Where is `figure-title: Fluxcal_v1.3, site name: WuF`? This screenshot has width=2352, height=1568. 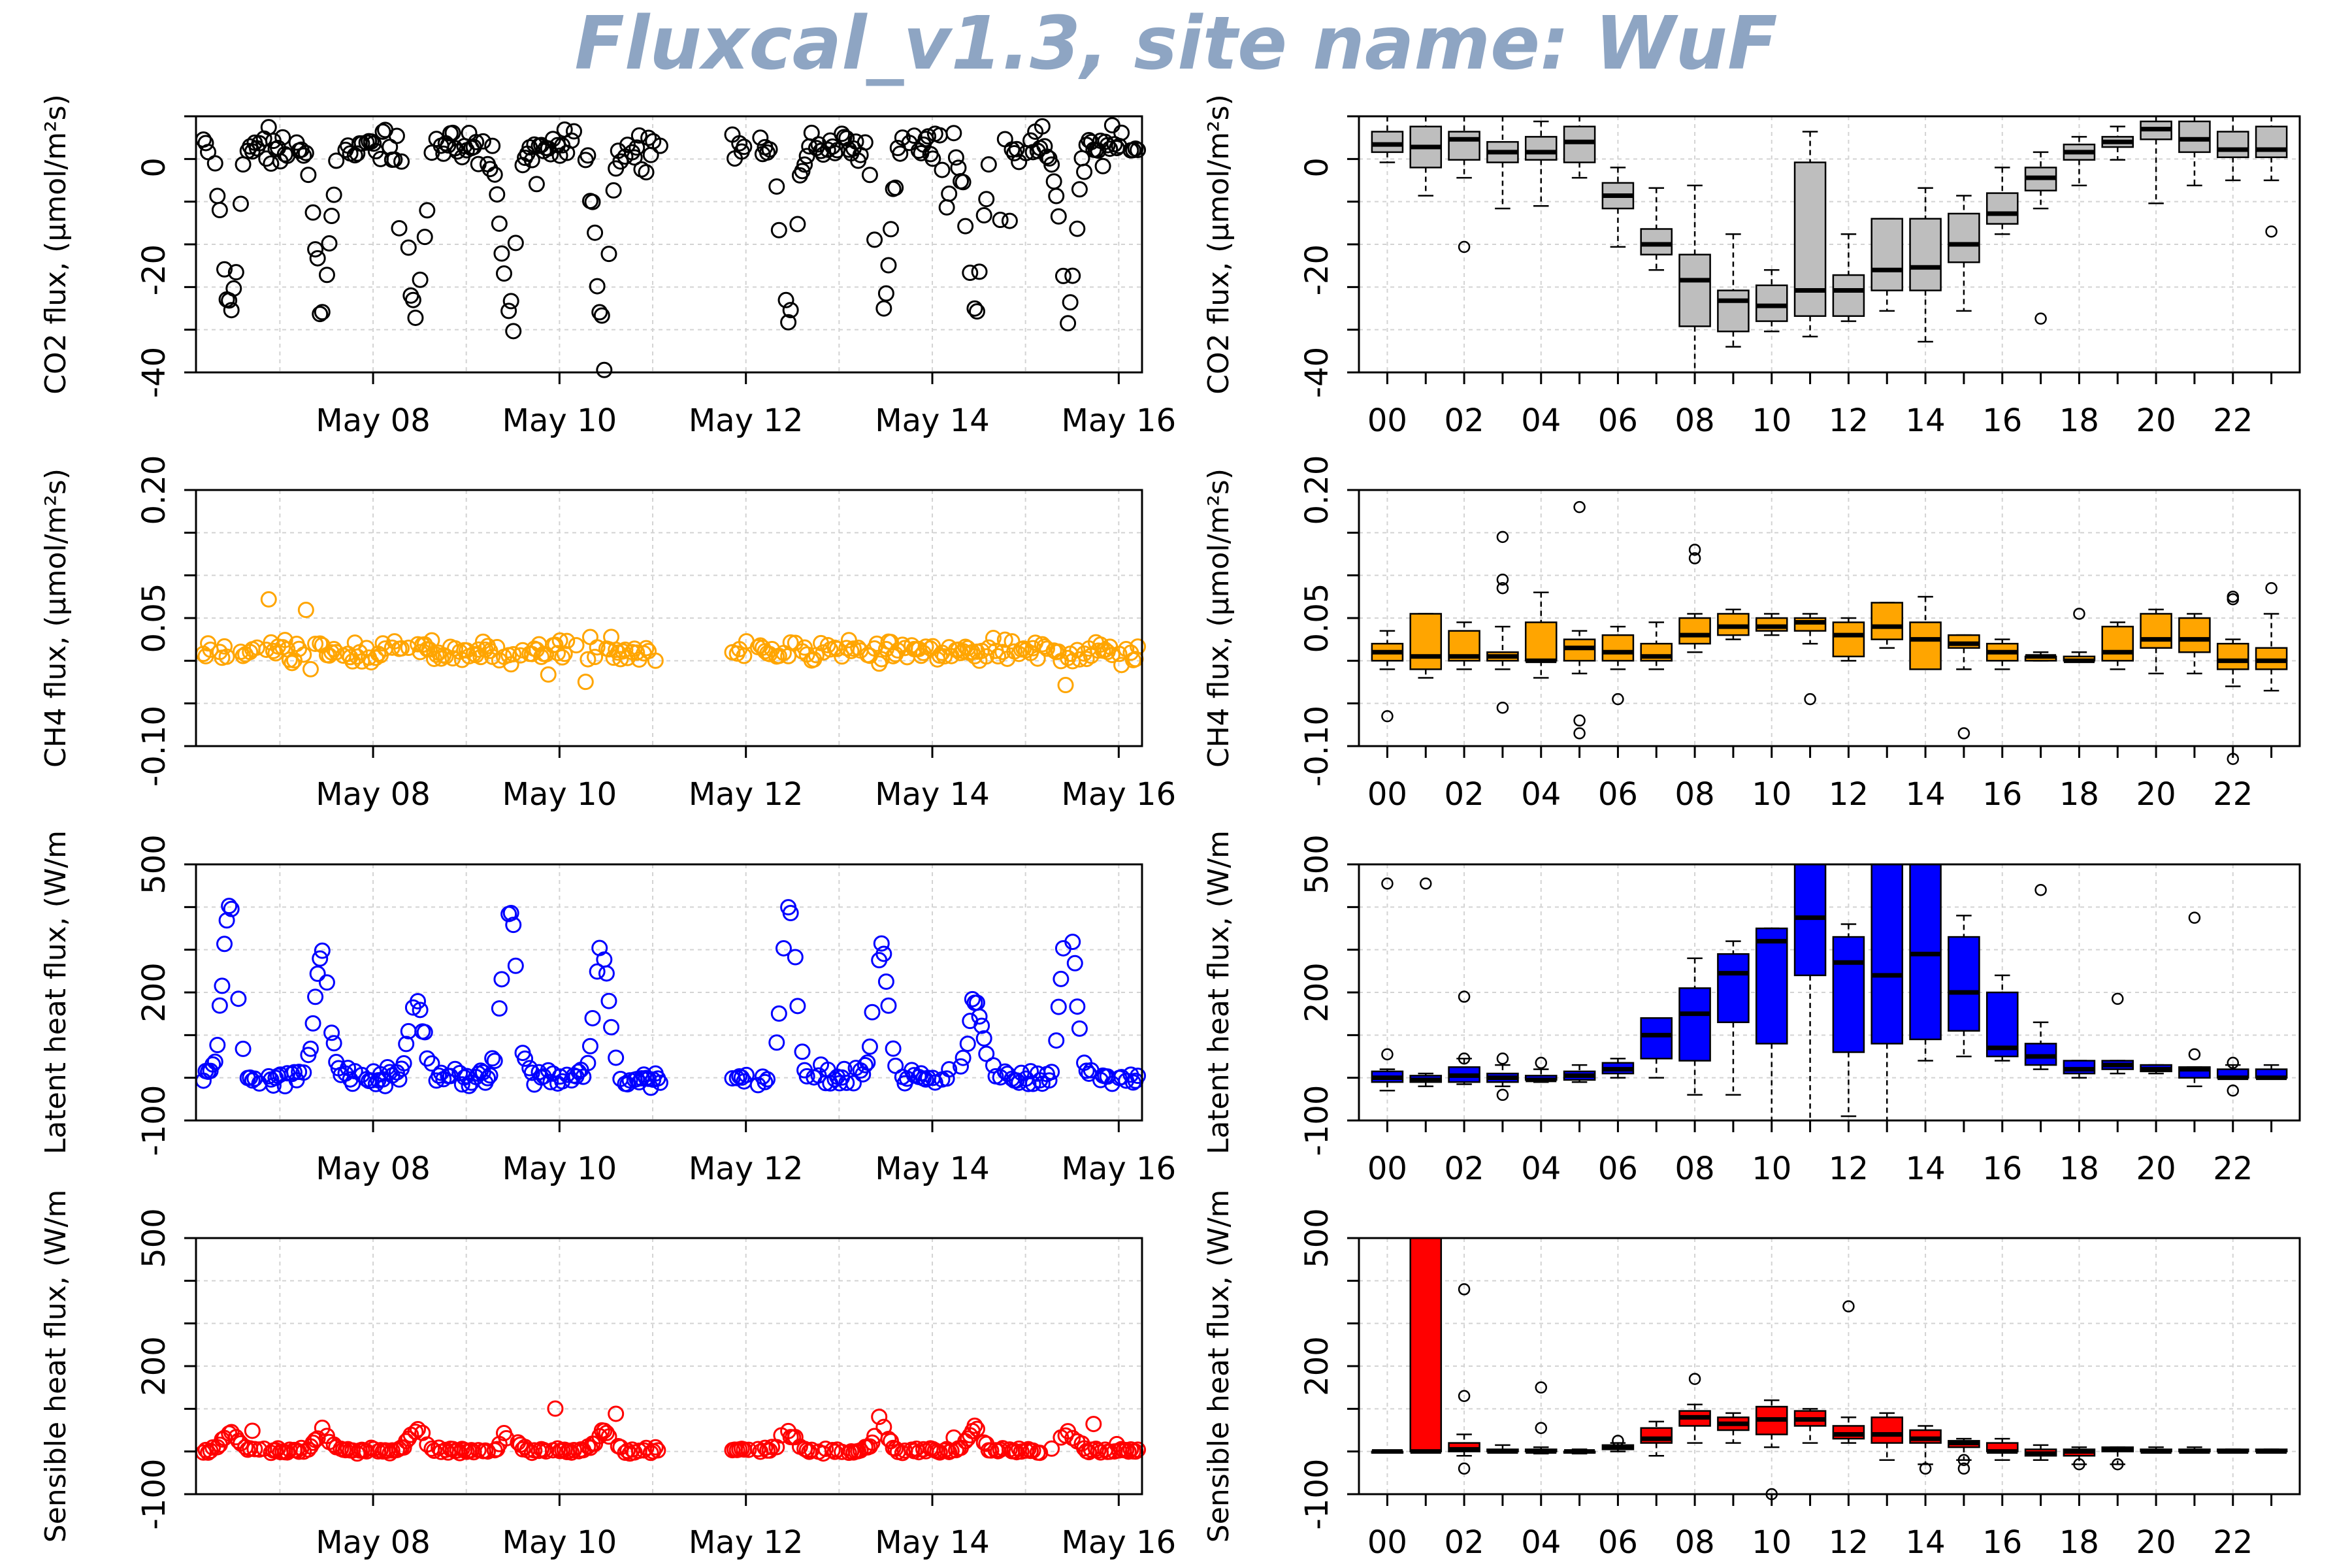
figure-title: Fluxcal_v1.3, site name: WuF is located at coordinates (1176, 43).